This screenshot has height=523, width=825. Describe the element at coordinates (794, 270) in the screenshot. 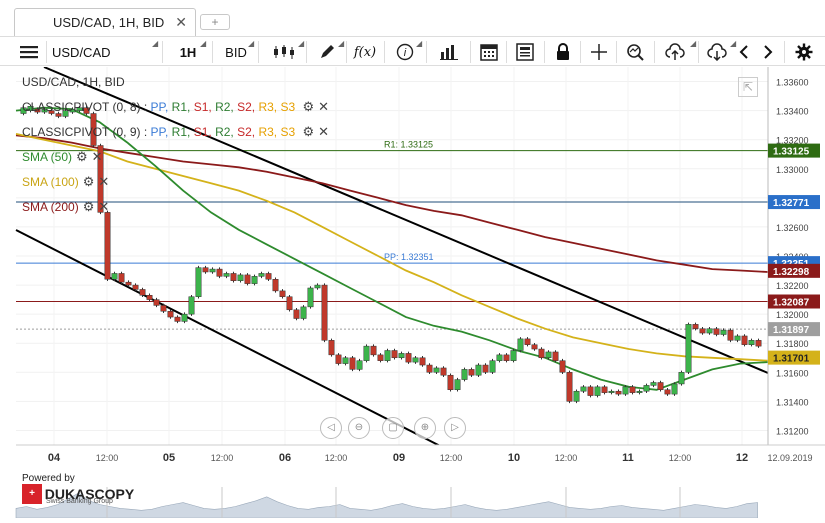

I see `sma200-tag` at that location.